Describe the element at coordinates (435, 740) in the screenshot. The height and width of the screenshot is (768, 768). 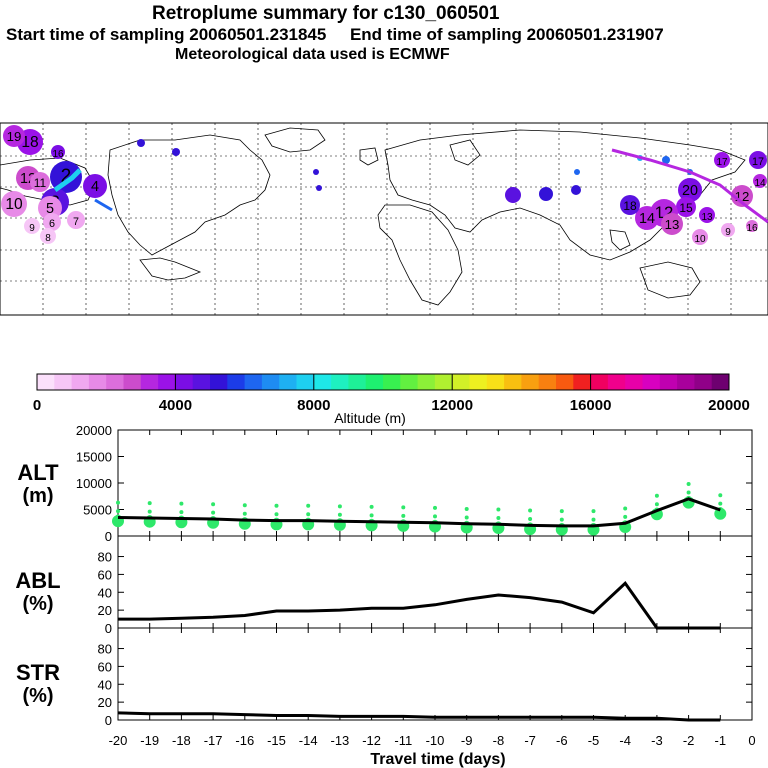
I see `x-tick-label: -10` at that location.